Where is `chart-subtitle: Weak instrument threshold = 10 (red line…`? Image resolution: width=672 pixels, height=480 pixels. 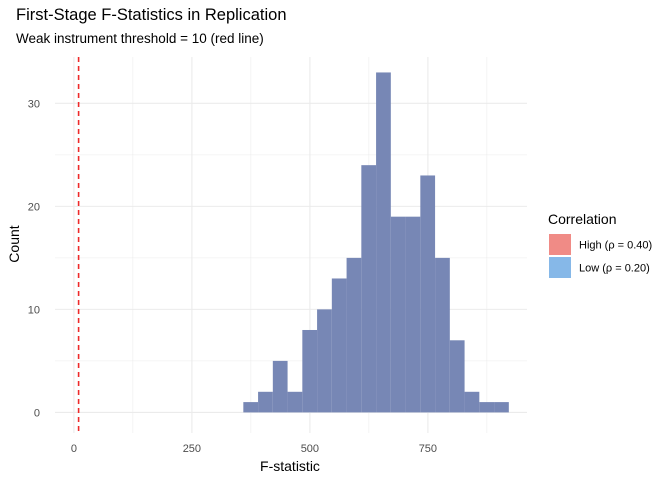 chart-subtitle: Weak instrument threshold = 10 (red line… is located at coordinates (140, 38).